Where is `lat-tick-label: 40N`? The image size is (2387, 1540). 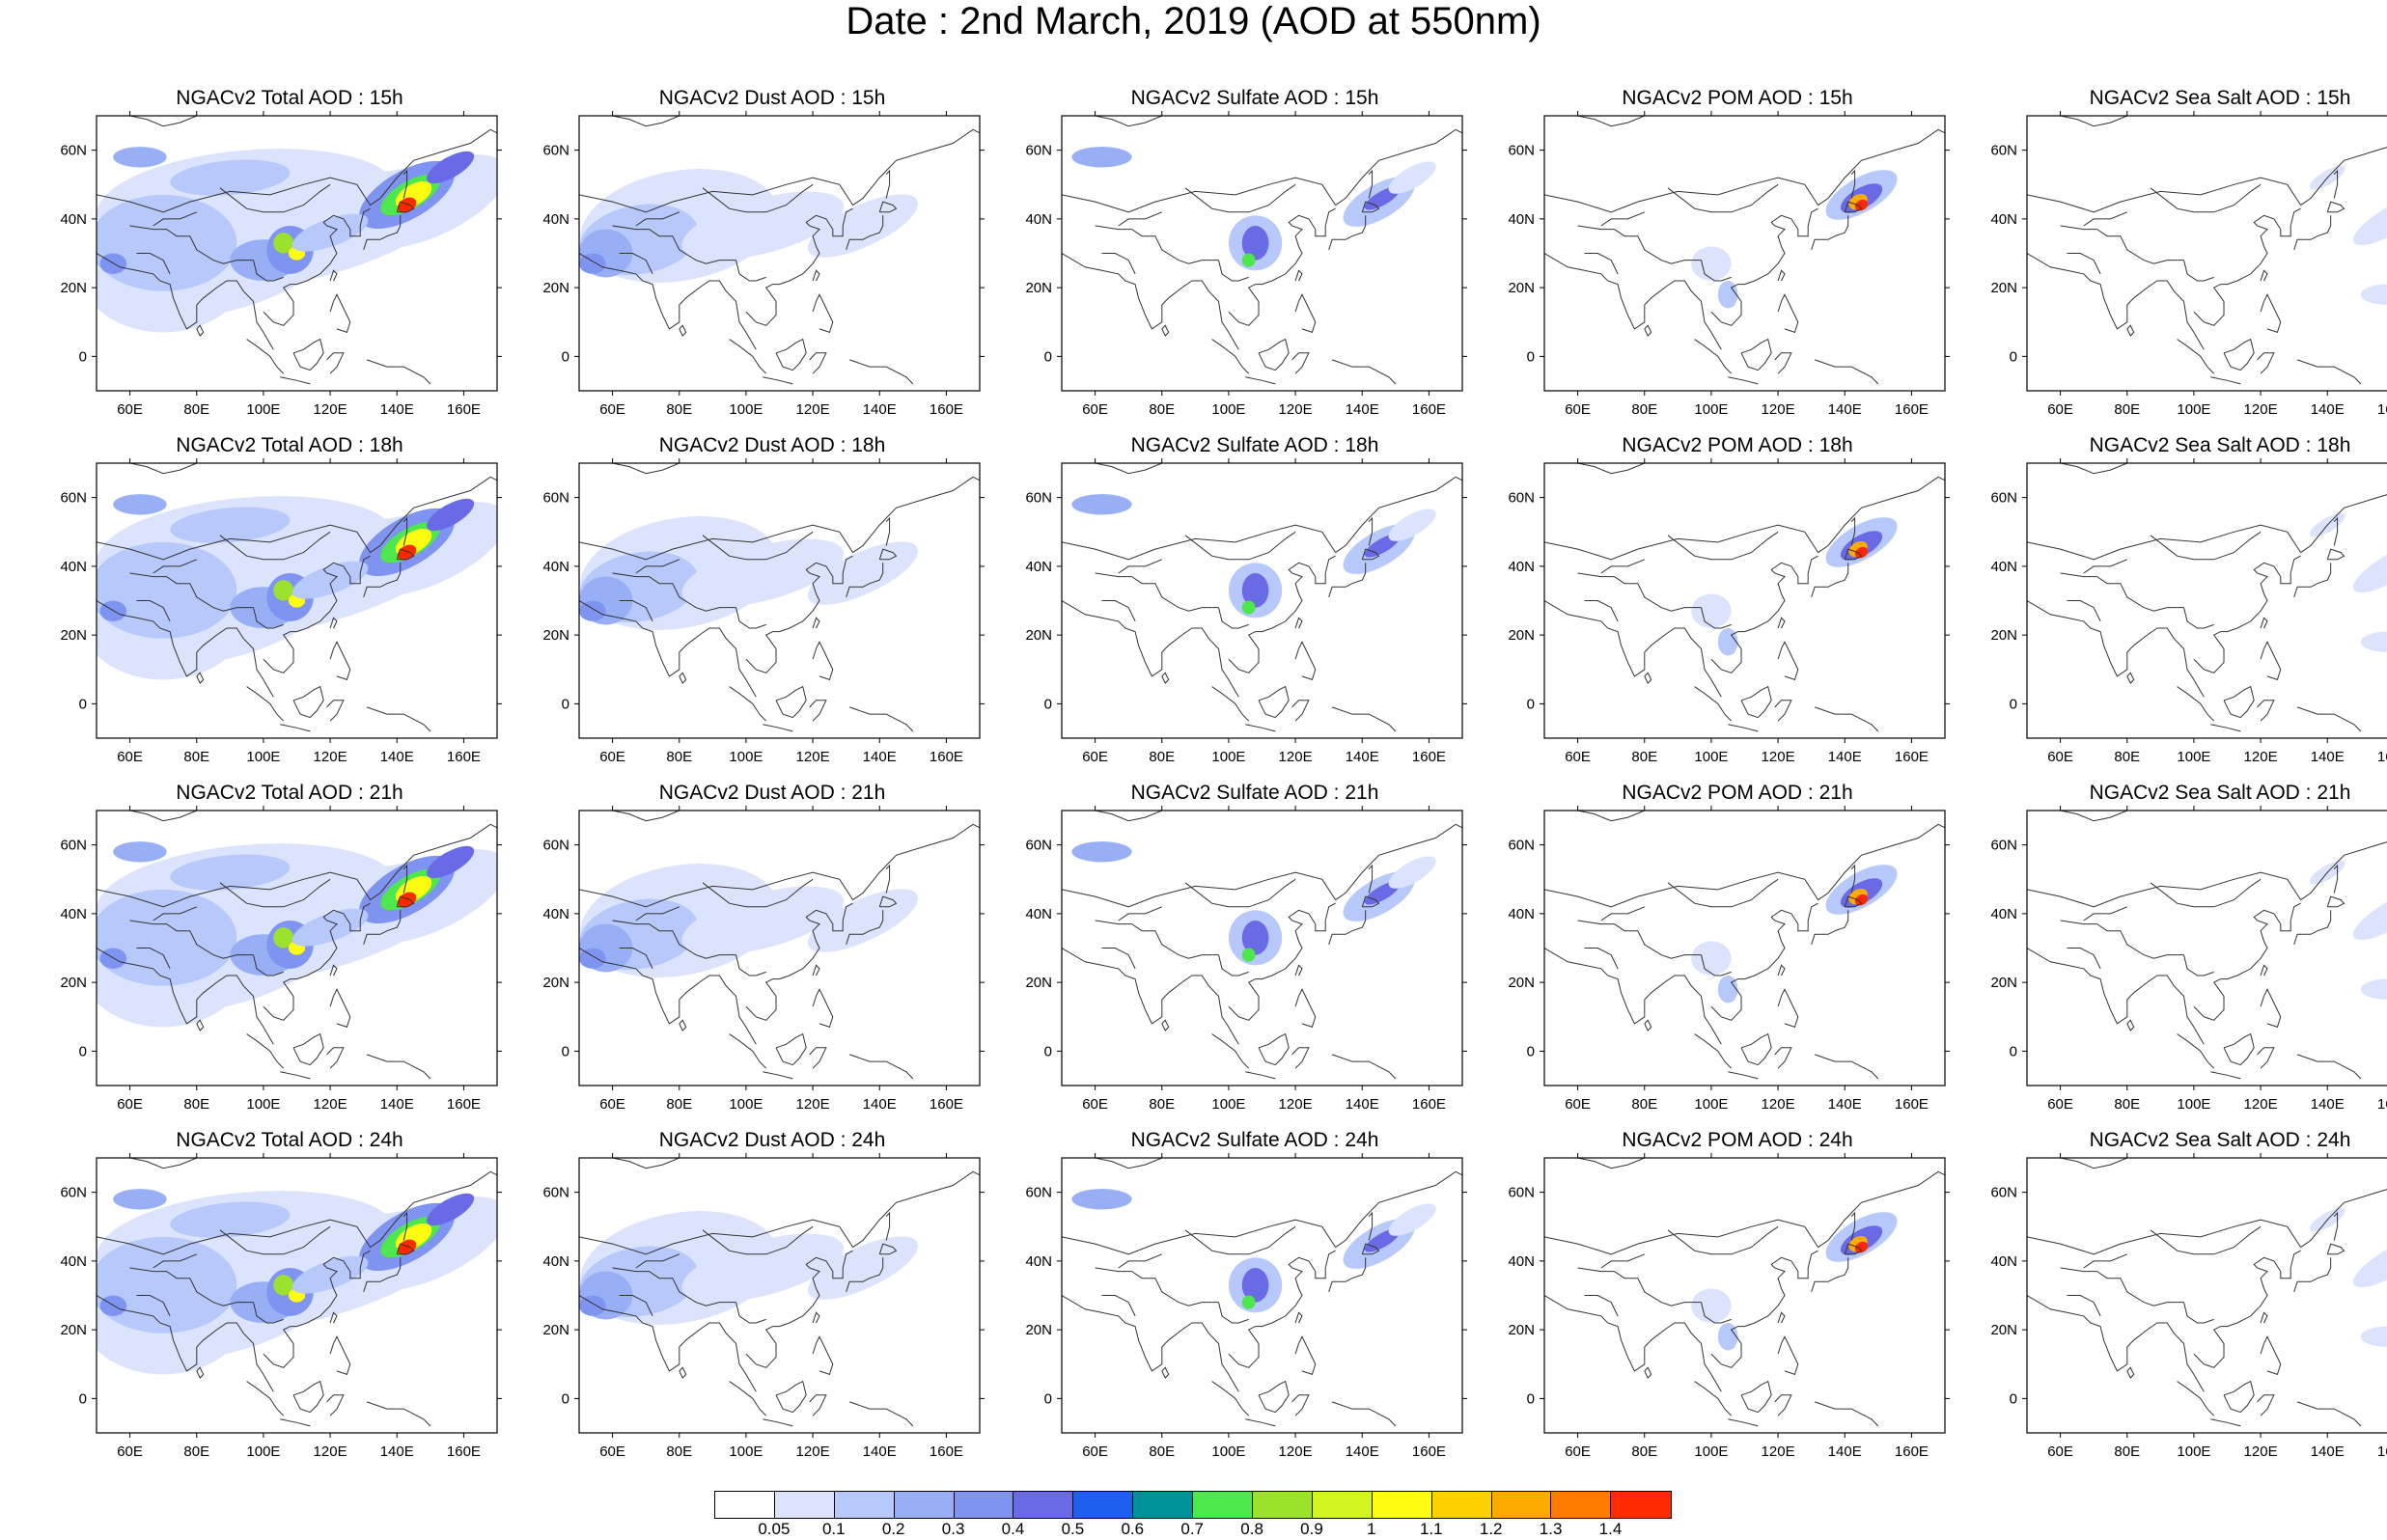
lat-tick-label: 40N is located at coordinates (555, 914).